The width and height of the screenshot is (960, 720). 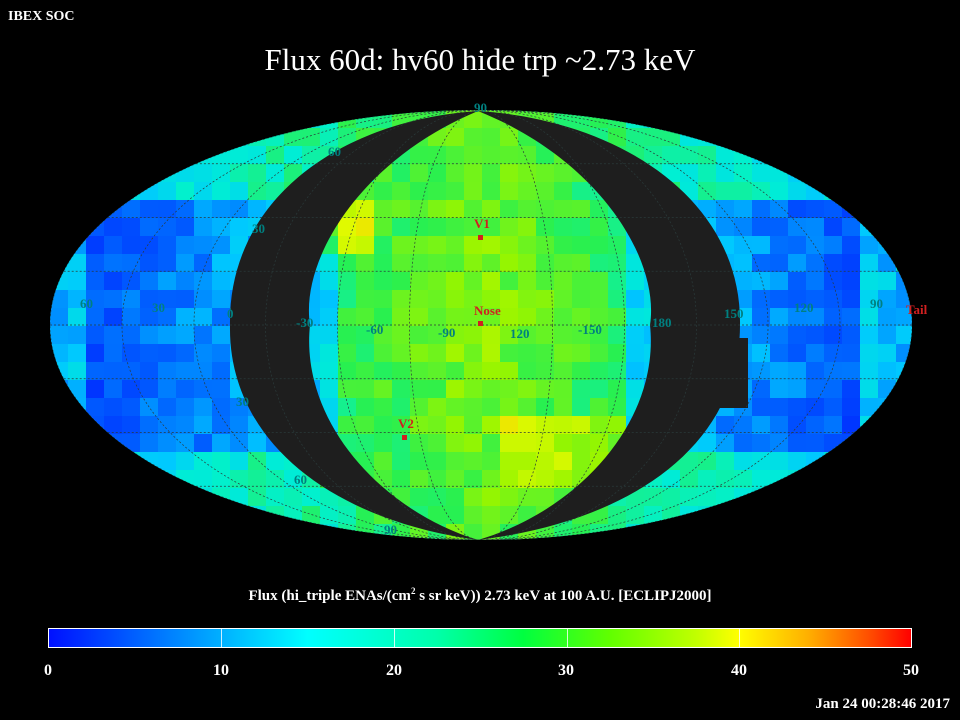 I want to click on lat-label-90-bottom: 90, so click(x=390, y=529).